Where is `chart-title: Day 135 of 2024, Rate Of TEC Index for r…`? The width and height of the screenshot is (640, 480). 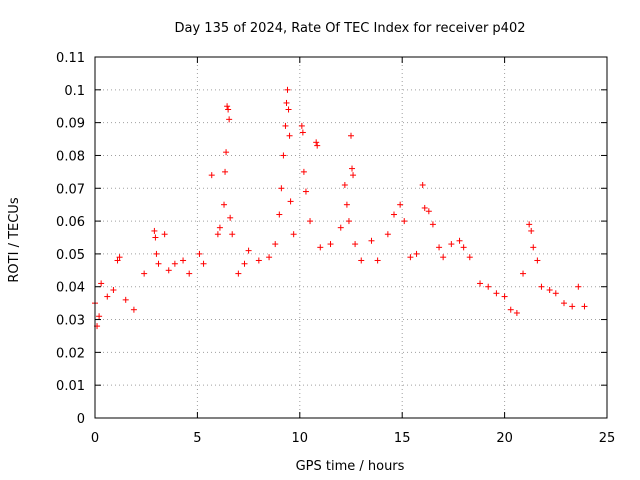
chart-title: Day 135 of 2024, Rate Of TEC Index for r… is located at coordinates (350, 28).